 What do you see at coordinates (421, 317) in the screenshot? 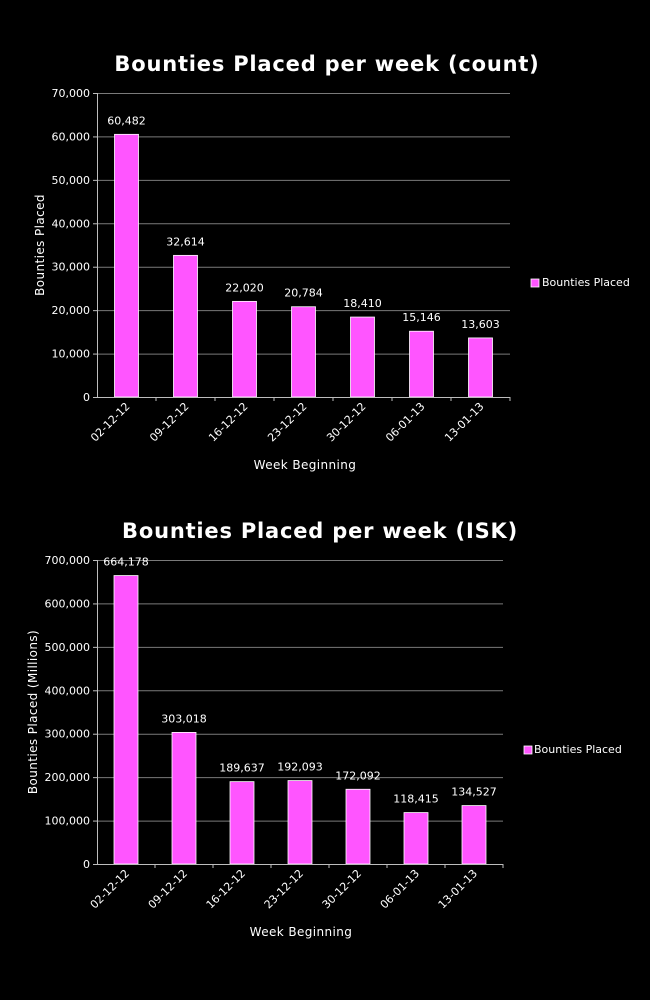
I see `data-label: 15,146` at bounding box center [421, 317].